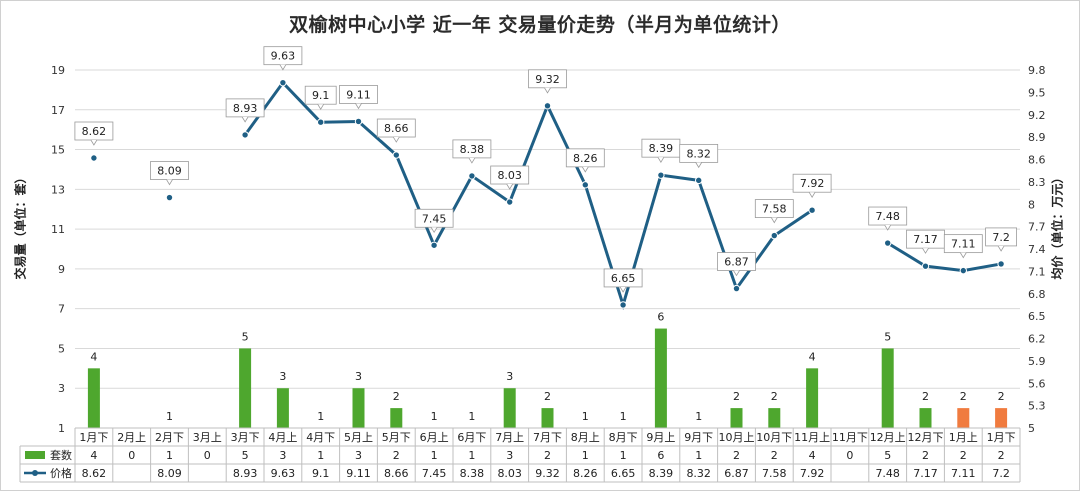 The image size is (1080, 491). I want to click on table-cell-count: 6, so click(660, 455).